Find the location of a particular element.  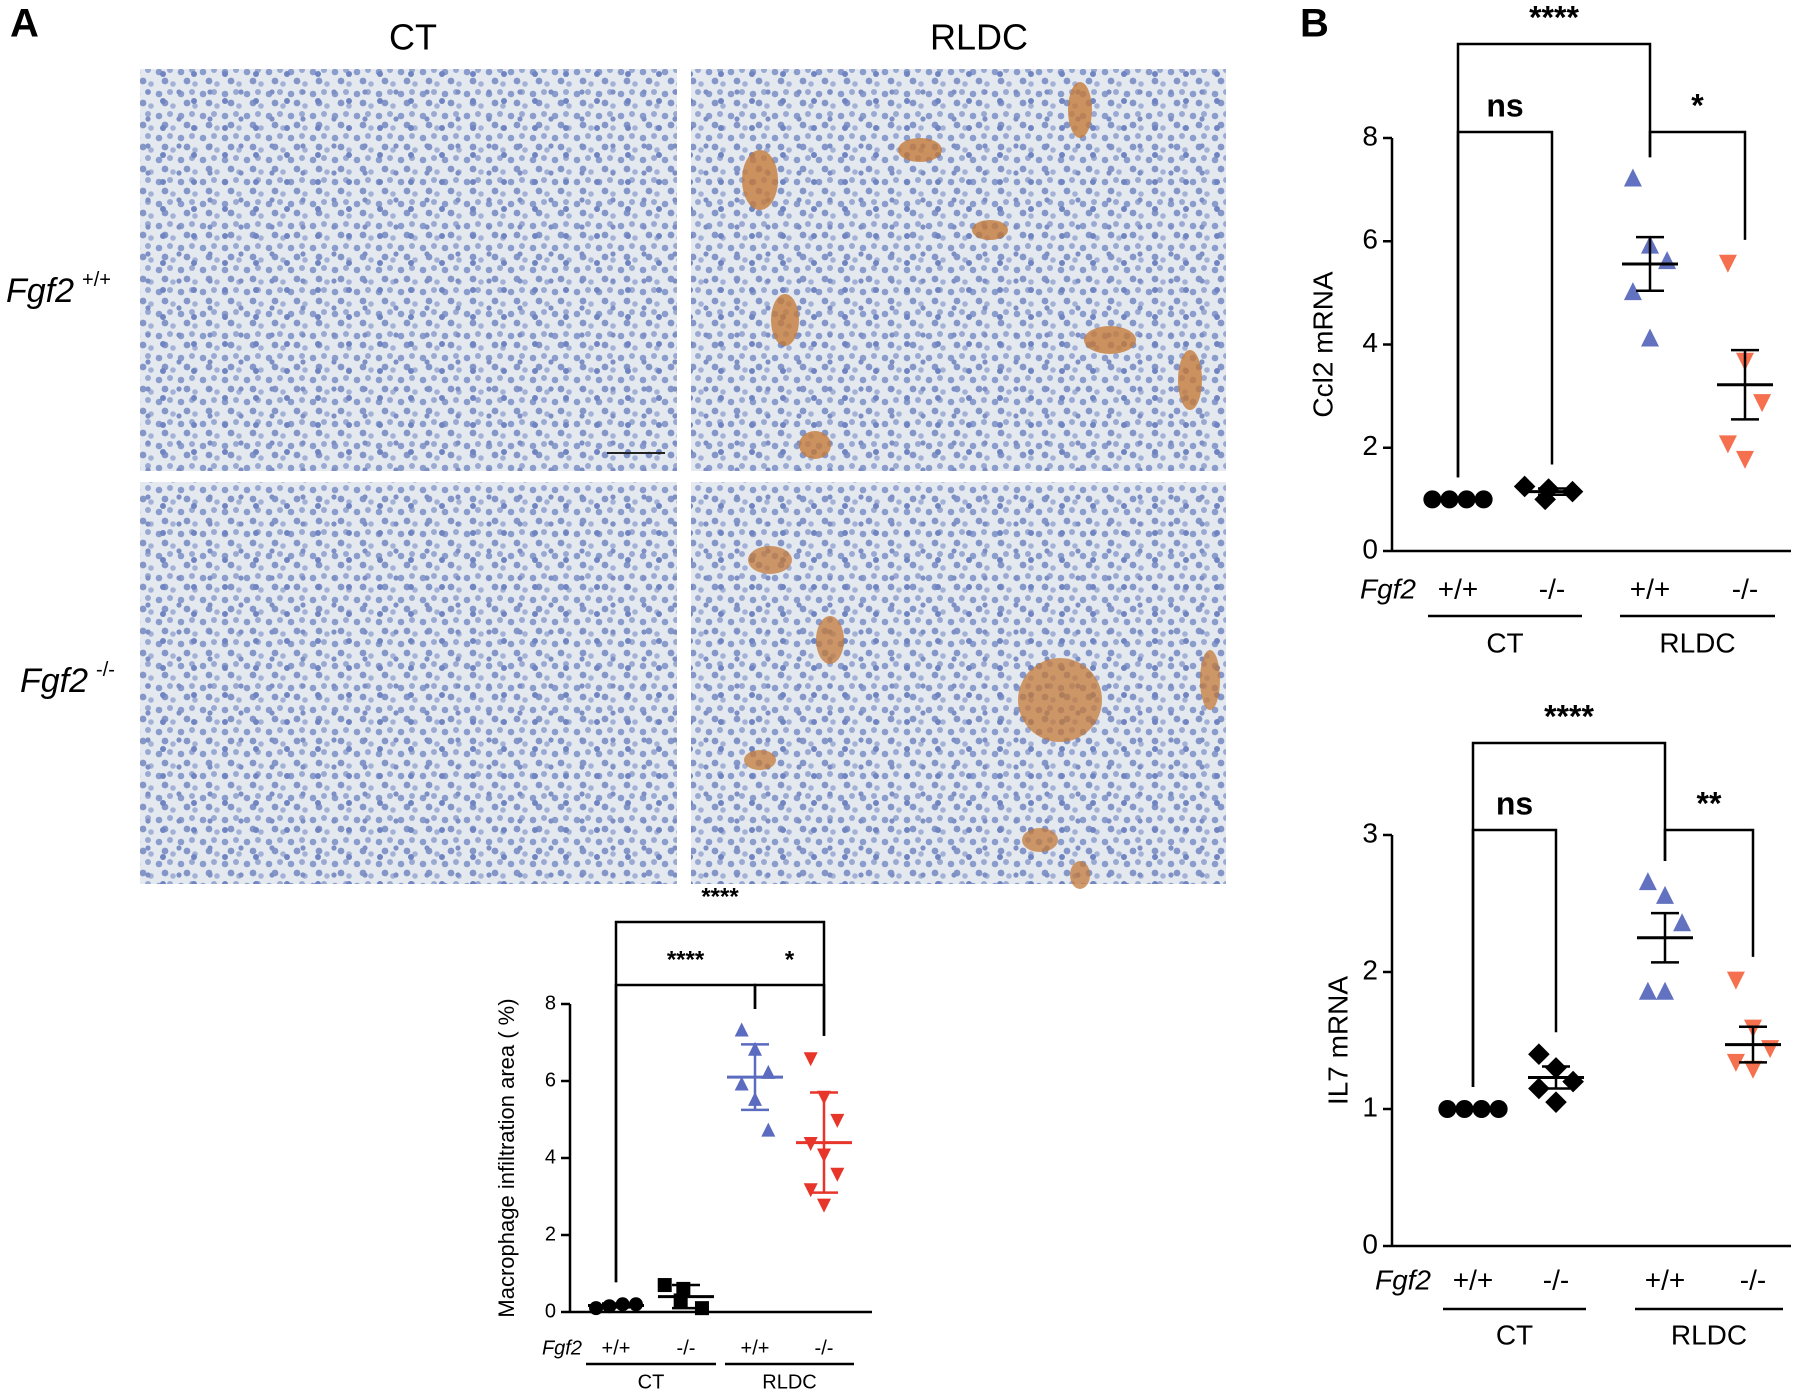

y-axis-title: Ccl2 mRNA is located at coordinates (1322, 344).